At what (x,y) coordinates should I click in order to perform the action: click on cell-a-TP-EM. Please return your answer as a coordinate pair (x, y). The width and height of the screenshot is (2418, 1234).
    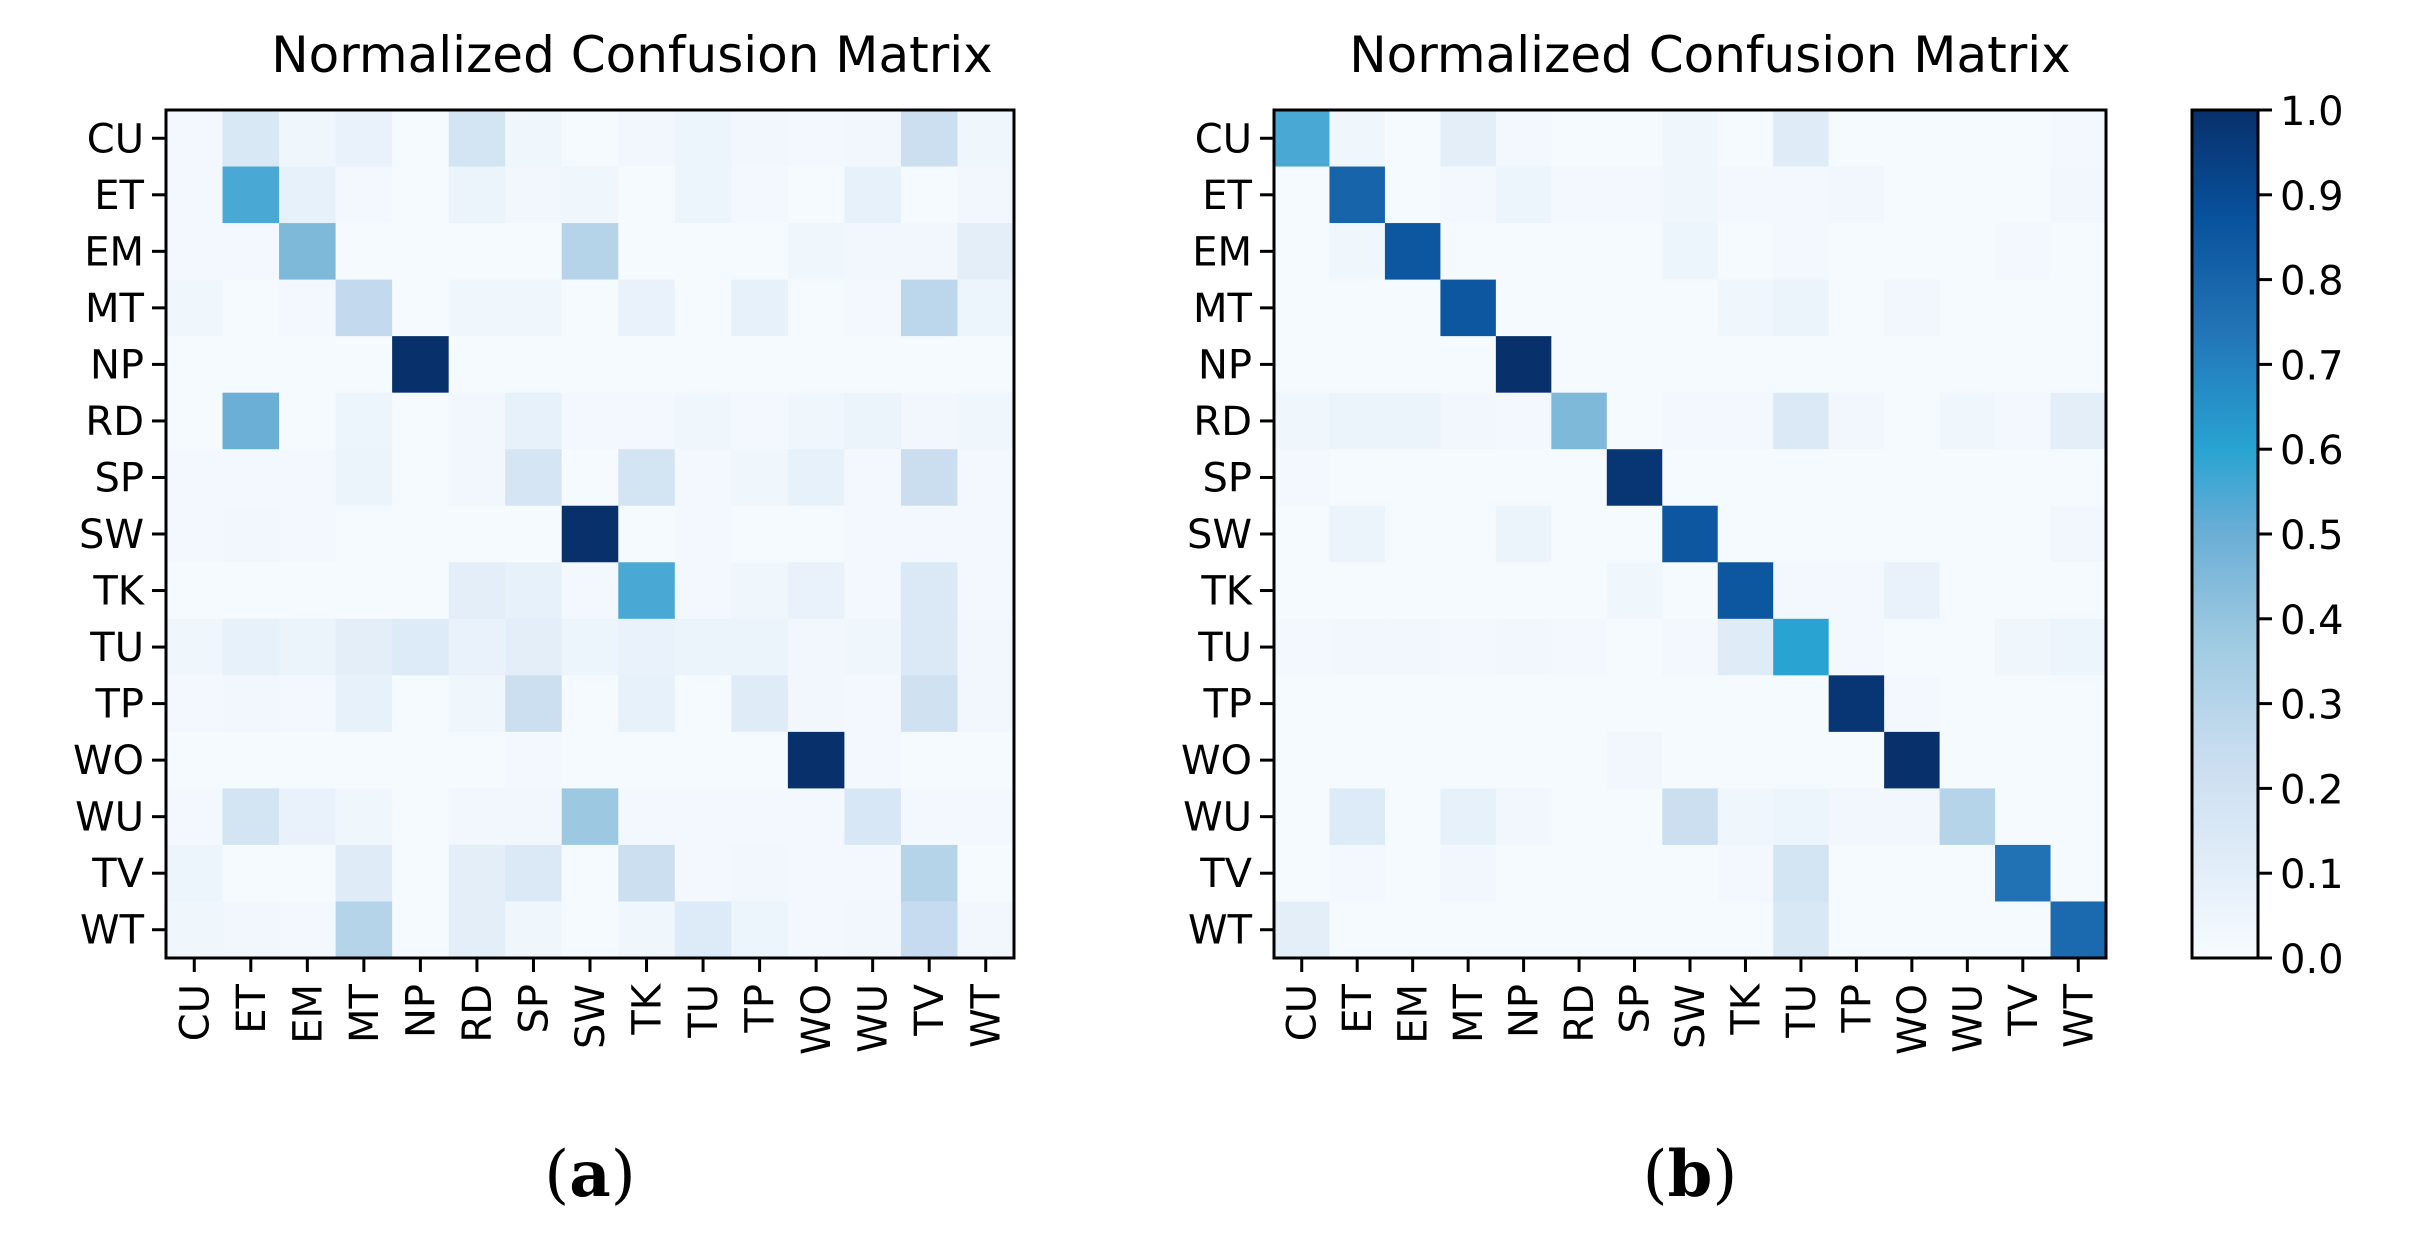
    Looking at the image, I should click on (308, 704).